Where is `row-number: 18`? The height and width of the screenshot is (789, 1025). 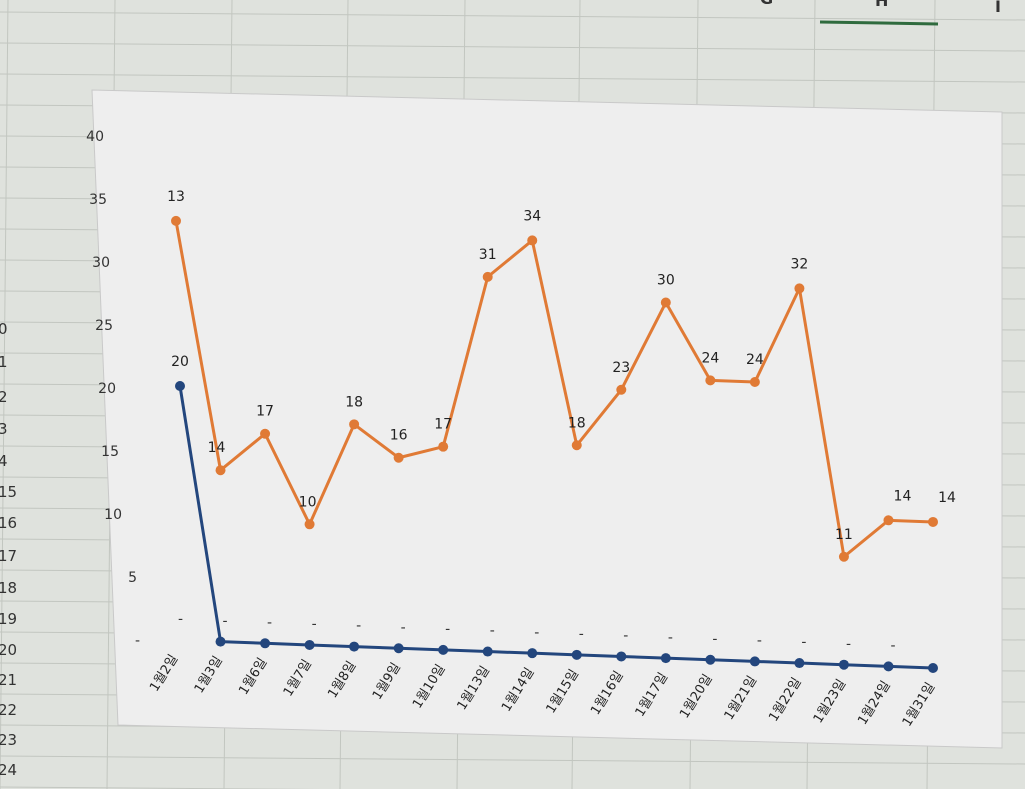 row-number: 18 is located at coordinates (8, 588).